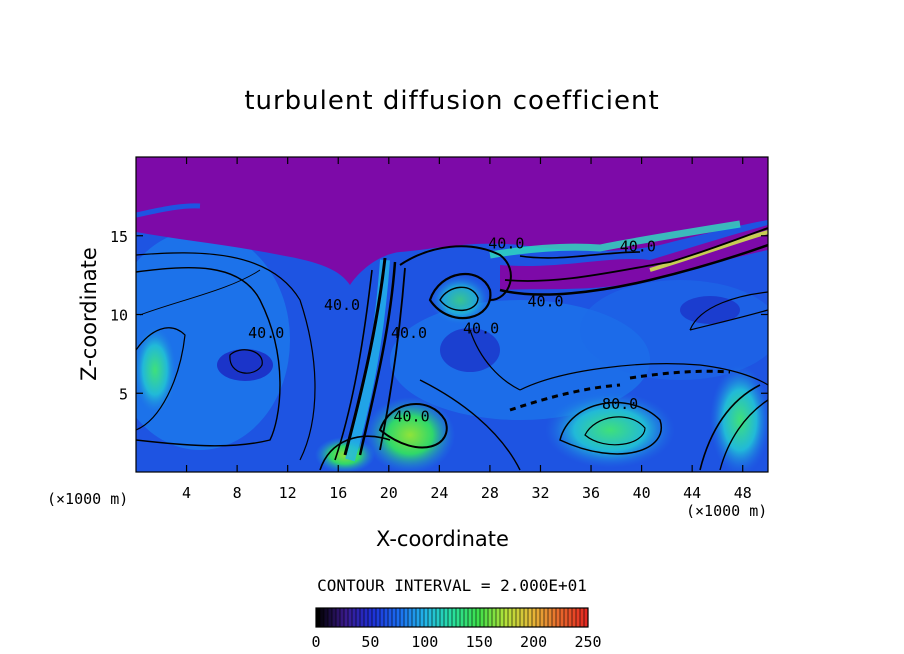 The height and width of the screenshot is (654, 904). What do you see at coordinates (620, 404) in the screenshot?
I see `contour-label-6: 80.0` at bounding box center [620, 404].